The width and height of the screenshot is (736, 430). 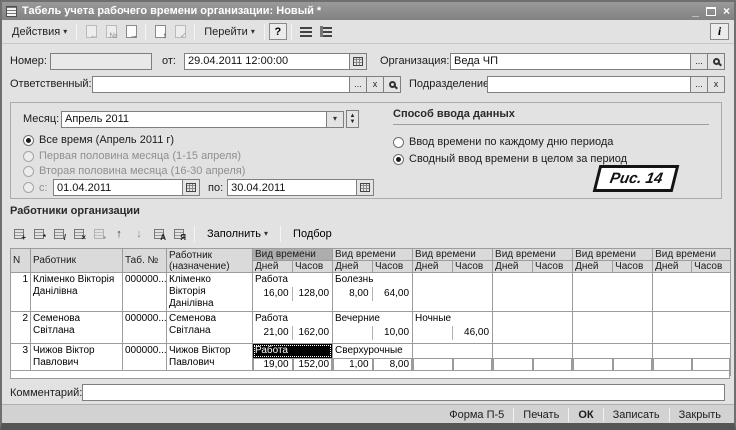 I want to click on help-button: ?, so click(x=277, y=31).